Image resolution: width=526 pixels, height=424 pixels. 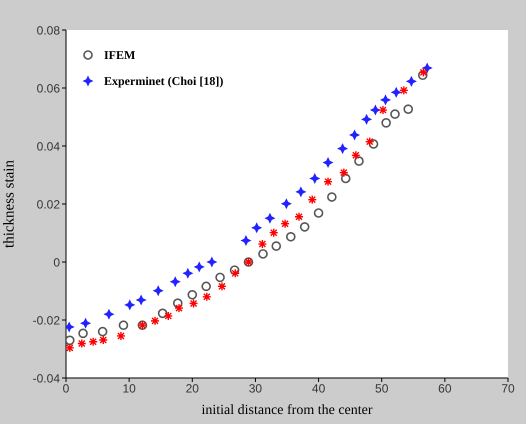 What do you see at coordinates (66, 389) in the screenshot?
I see `x-tick-label: 0` at bounding box center [66, 389].